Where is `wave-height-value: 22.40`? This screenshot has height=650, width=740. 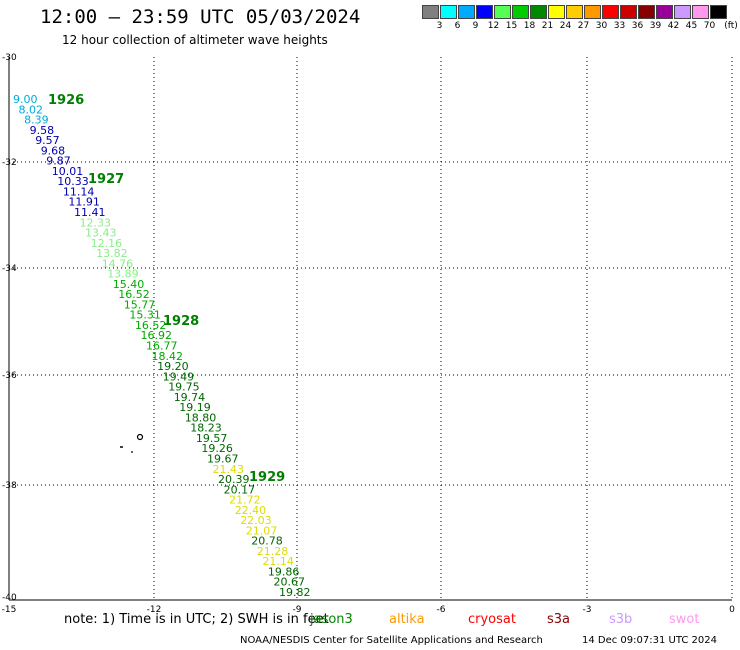 wave-height-value: 22.40 is located at coordinates (251, 510).